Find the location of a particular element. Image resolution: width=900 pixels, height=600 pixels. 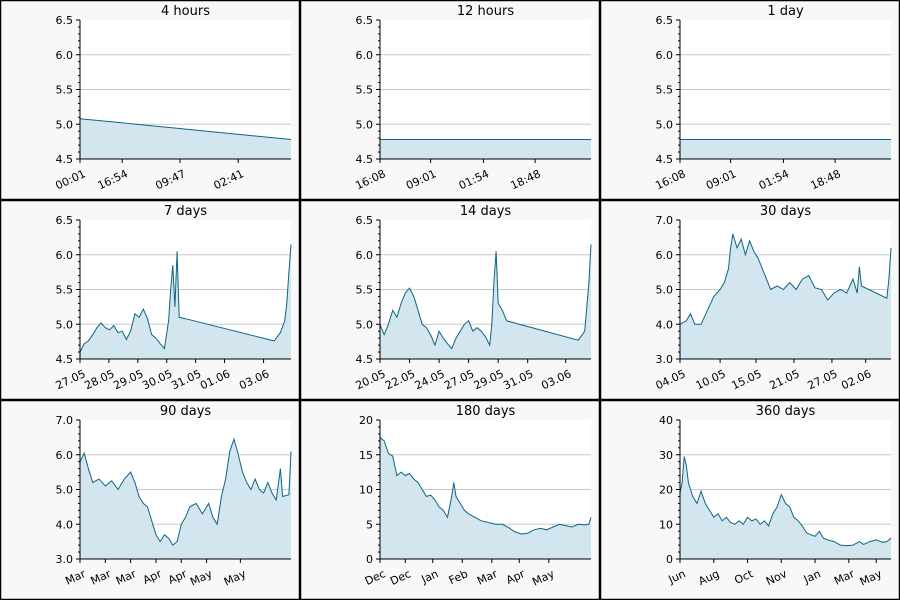

chart-title: 12 hours is located at coordinates (485, 11).